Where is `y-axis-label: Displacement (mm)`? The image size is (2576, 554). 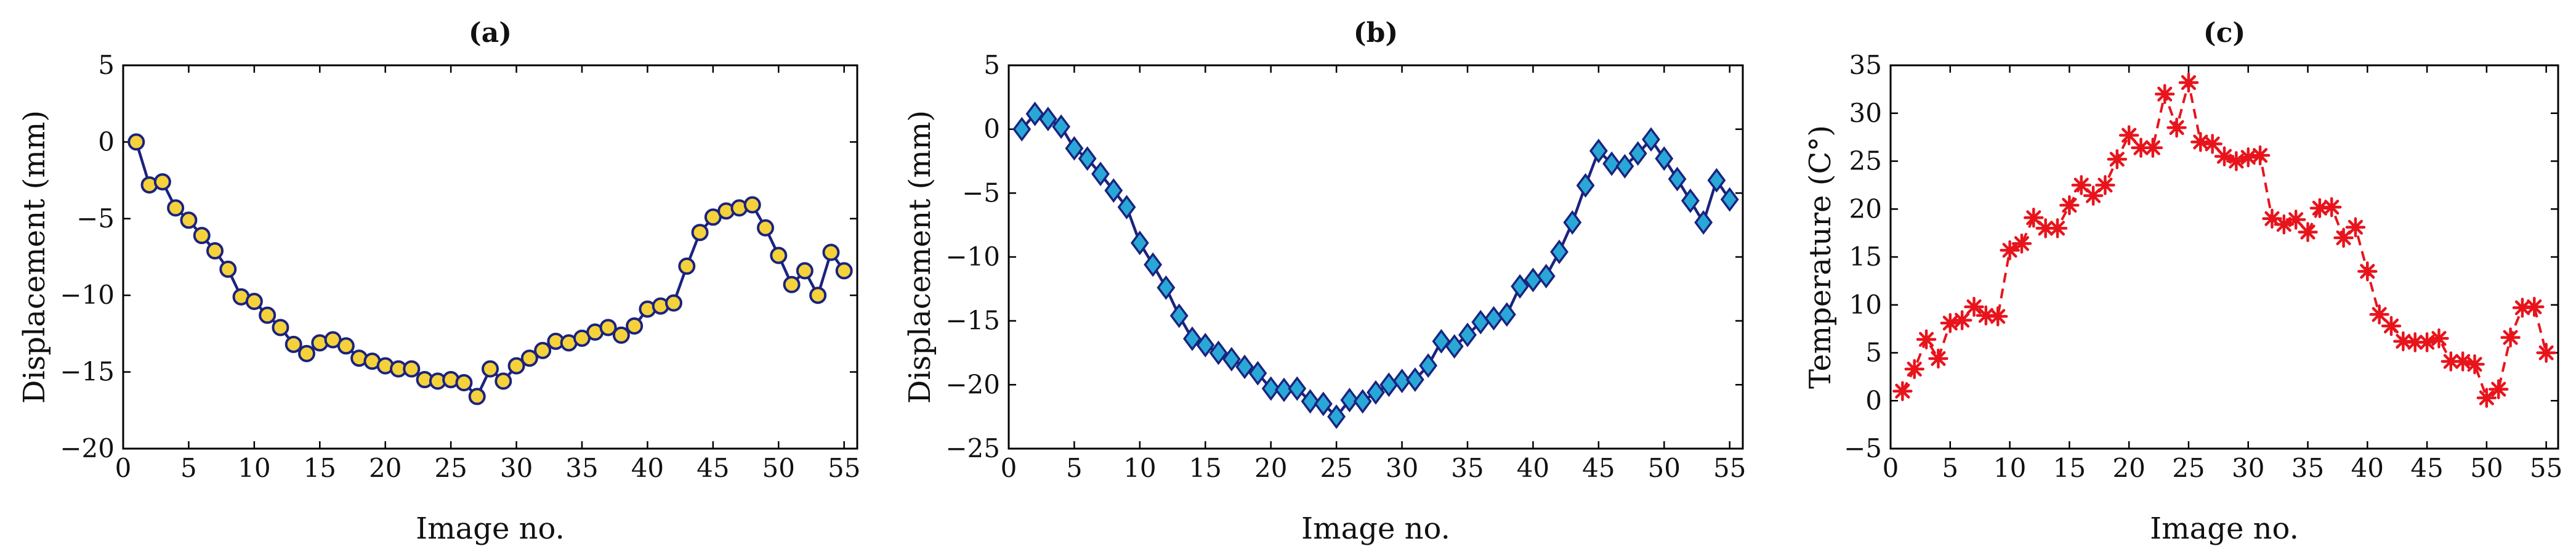 y-axis-label: Displacement (mm) is located at coordinates (920, 257).